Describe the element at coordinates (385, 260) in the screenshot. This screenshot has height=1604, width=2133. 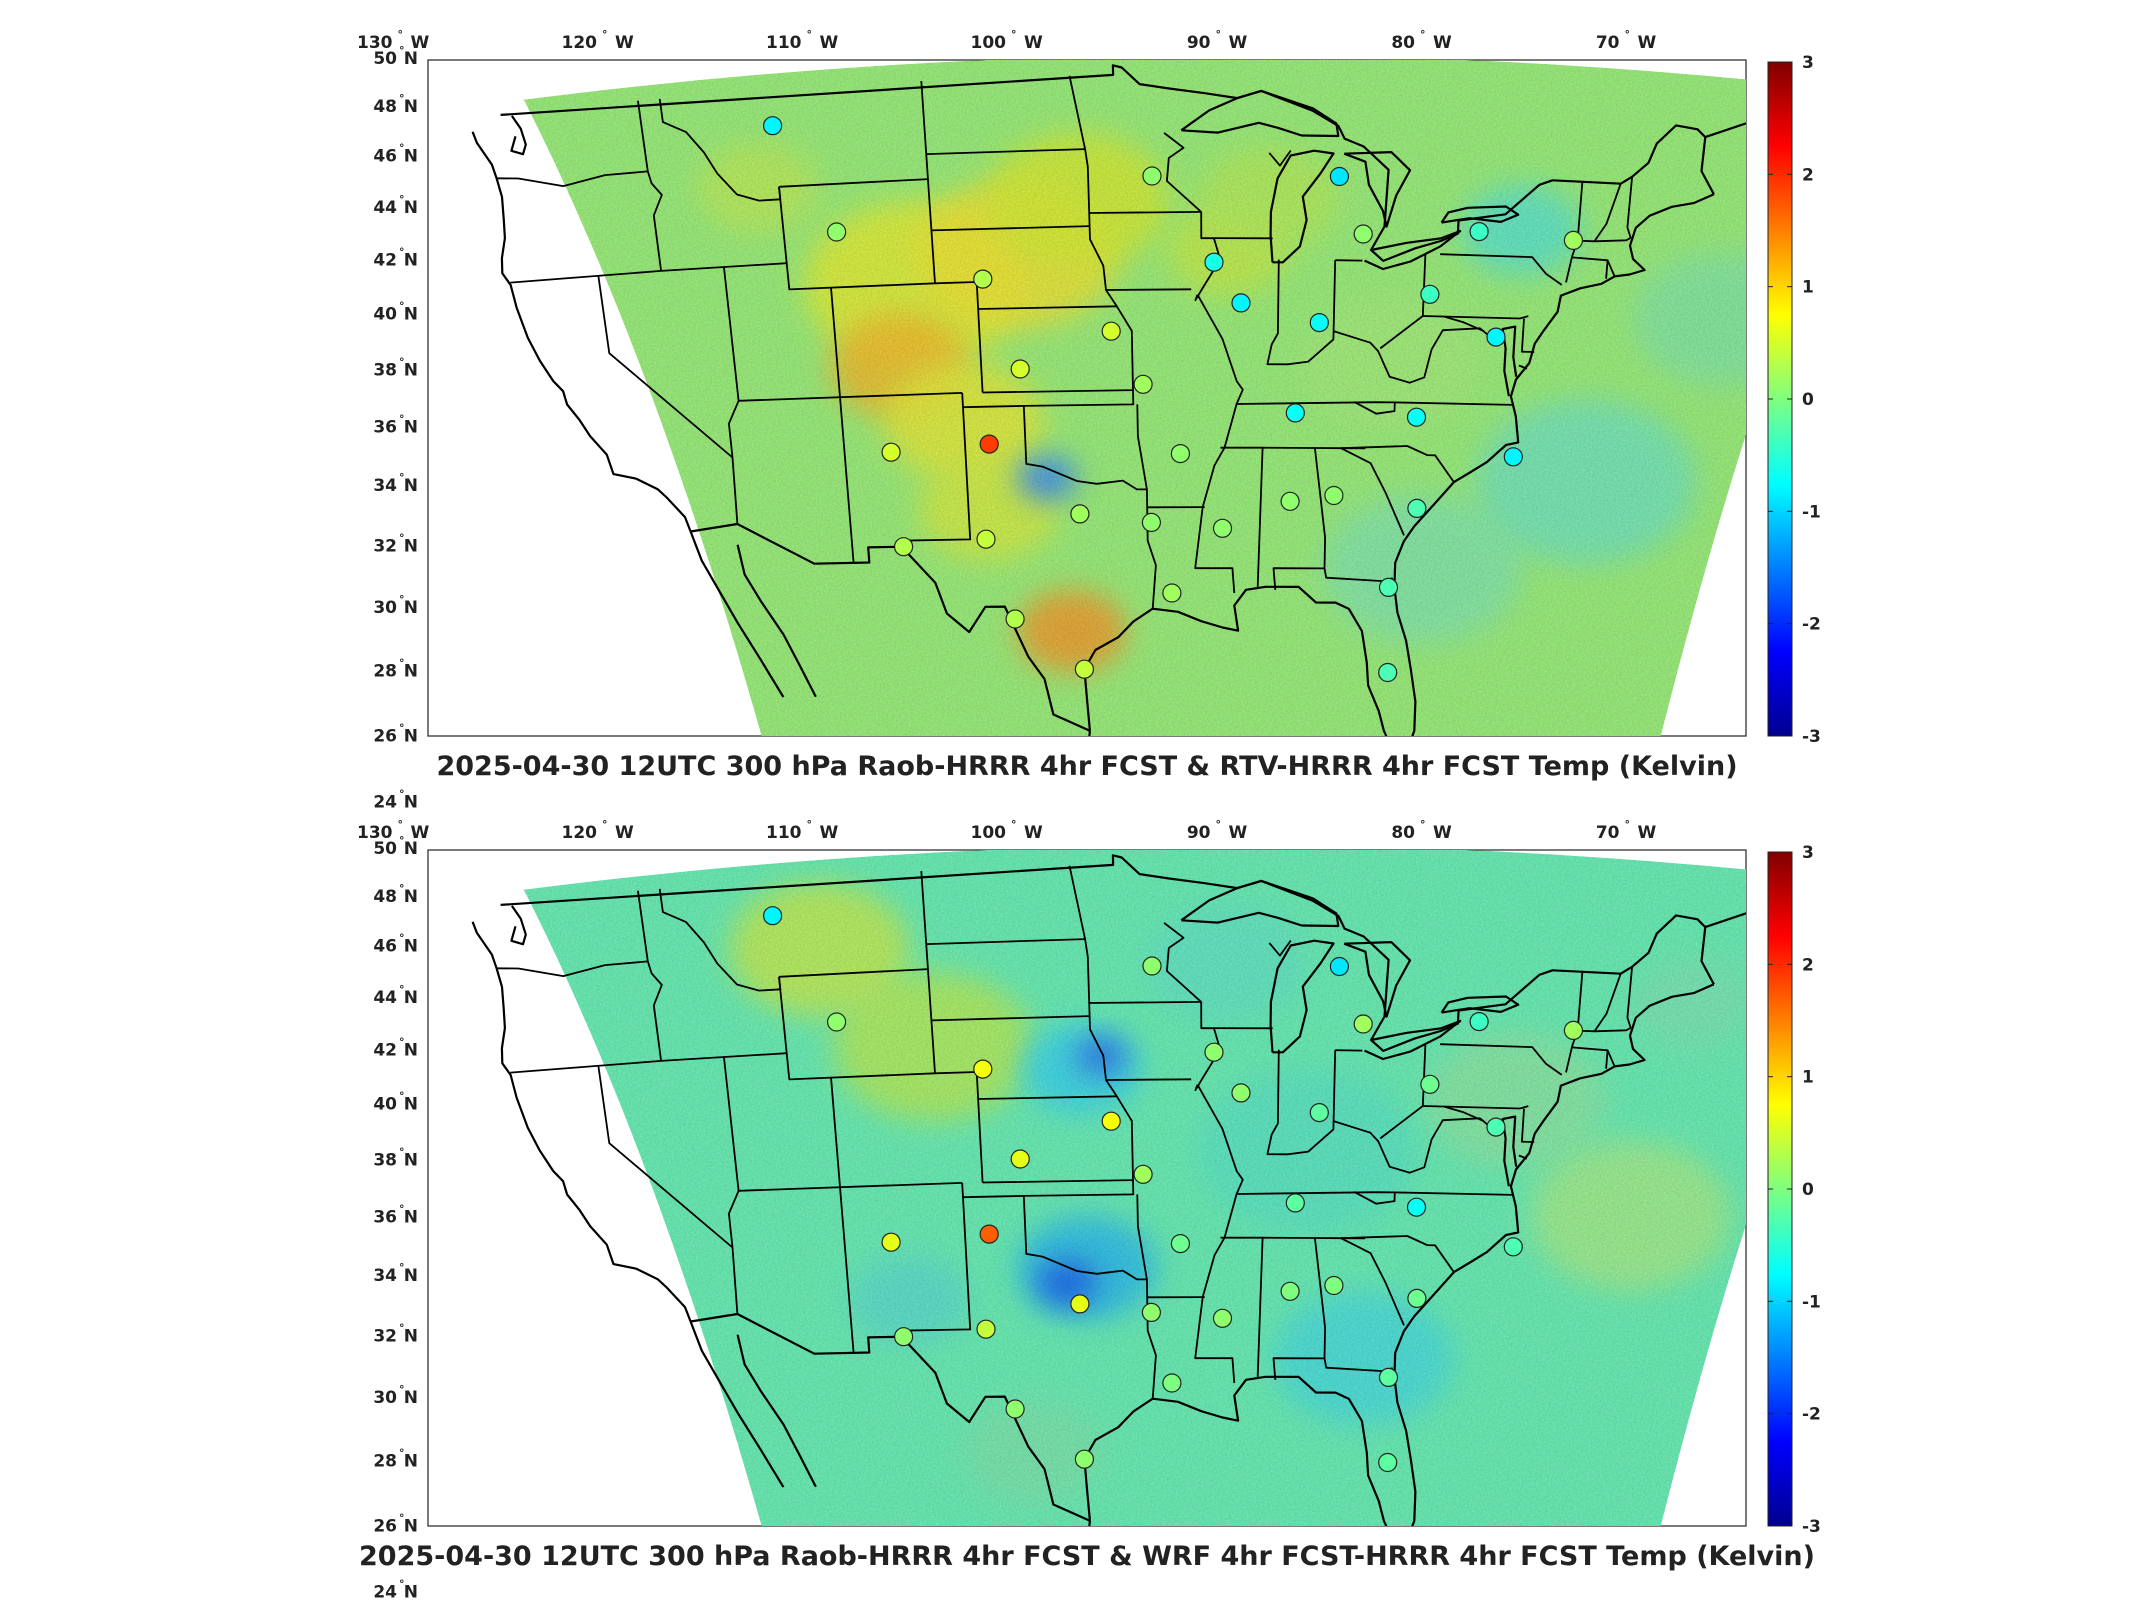
I see `lat-tick-label: 42` at that location.